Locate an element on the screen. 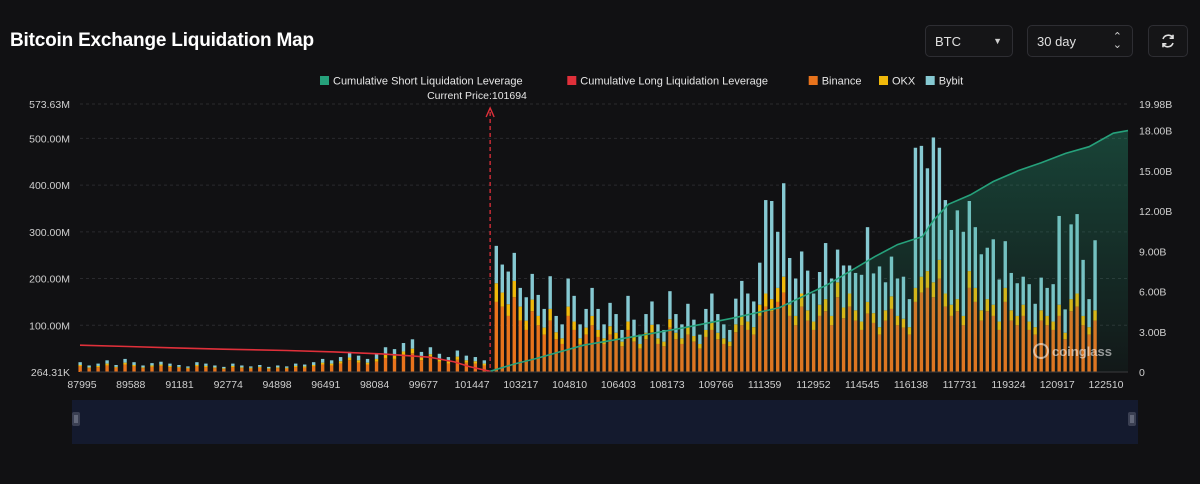  refresh-button is located at coordinates (1168, 41).